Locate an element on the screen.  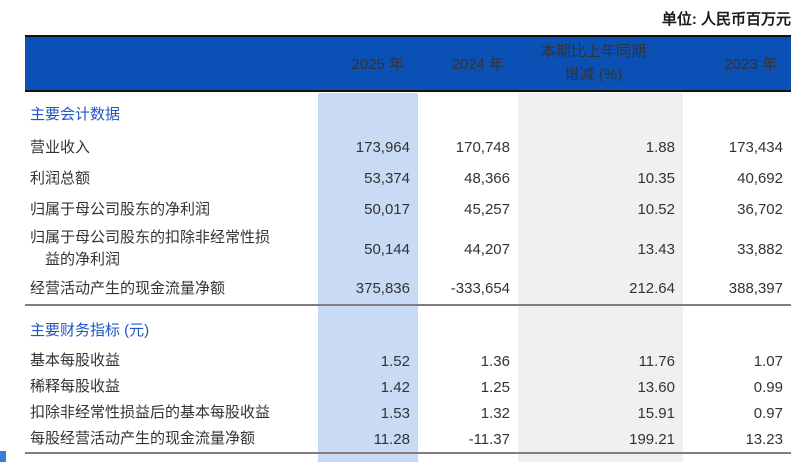
section-title-row: 主要会计数据 is located at coordinates (408, 112).